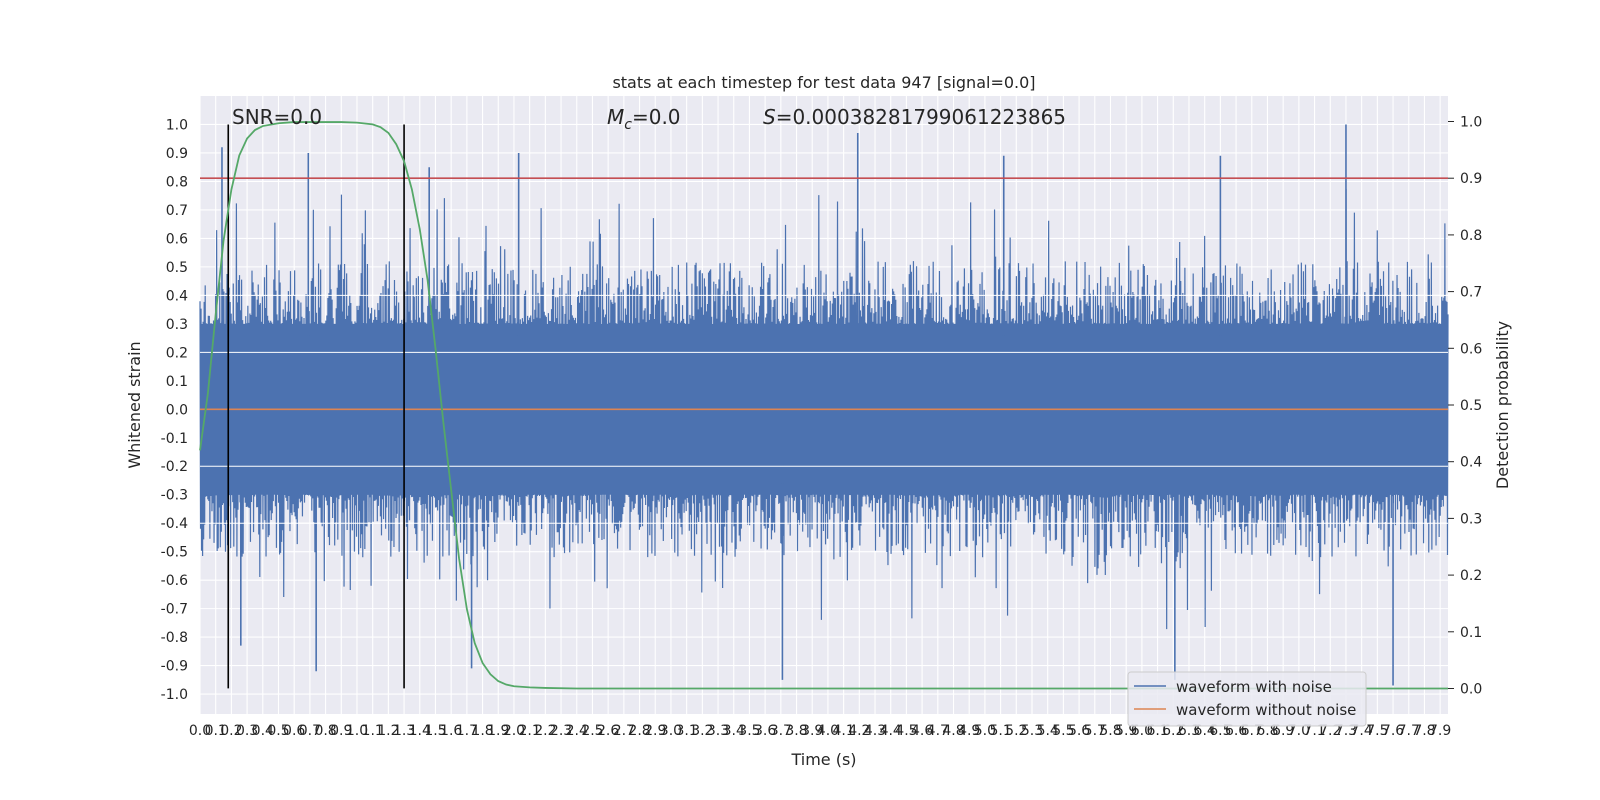 This screenshot has width=1600, height=800. What do you see at coordinates (1142, 731) in the screenshot?
I see `x-tick-label: 6.0` at bounding box center [1142, 731].